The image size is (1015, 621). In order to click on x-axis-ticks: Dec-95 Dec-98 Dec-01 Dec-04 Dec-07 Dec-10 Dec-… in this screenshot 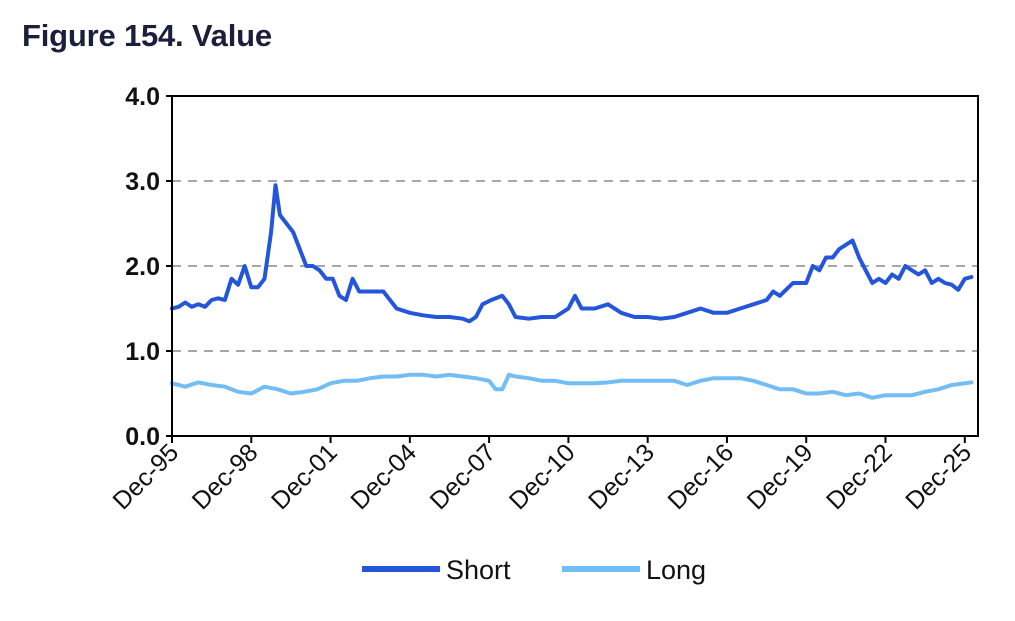, I will do `click(542, 475)`.